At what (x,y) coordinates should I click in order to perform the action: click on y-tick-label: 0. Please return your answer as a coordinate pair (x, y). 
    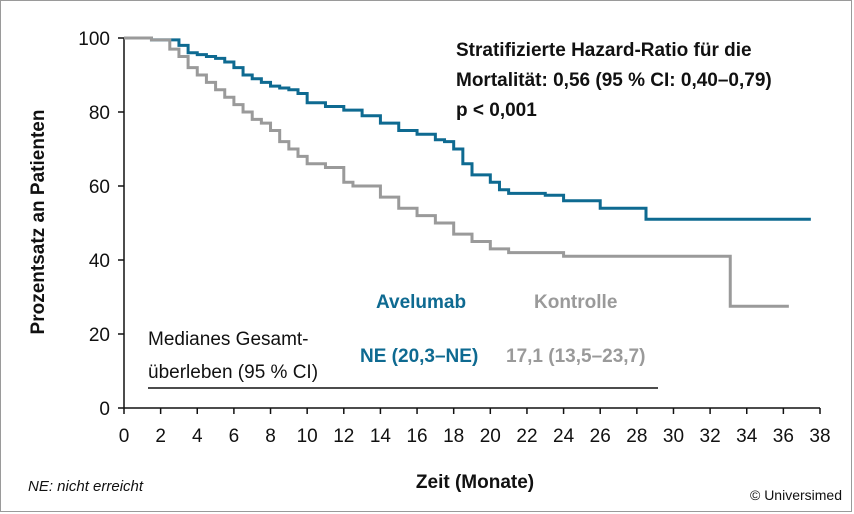
    Looking at the image, I should click on (104, 409).